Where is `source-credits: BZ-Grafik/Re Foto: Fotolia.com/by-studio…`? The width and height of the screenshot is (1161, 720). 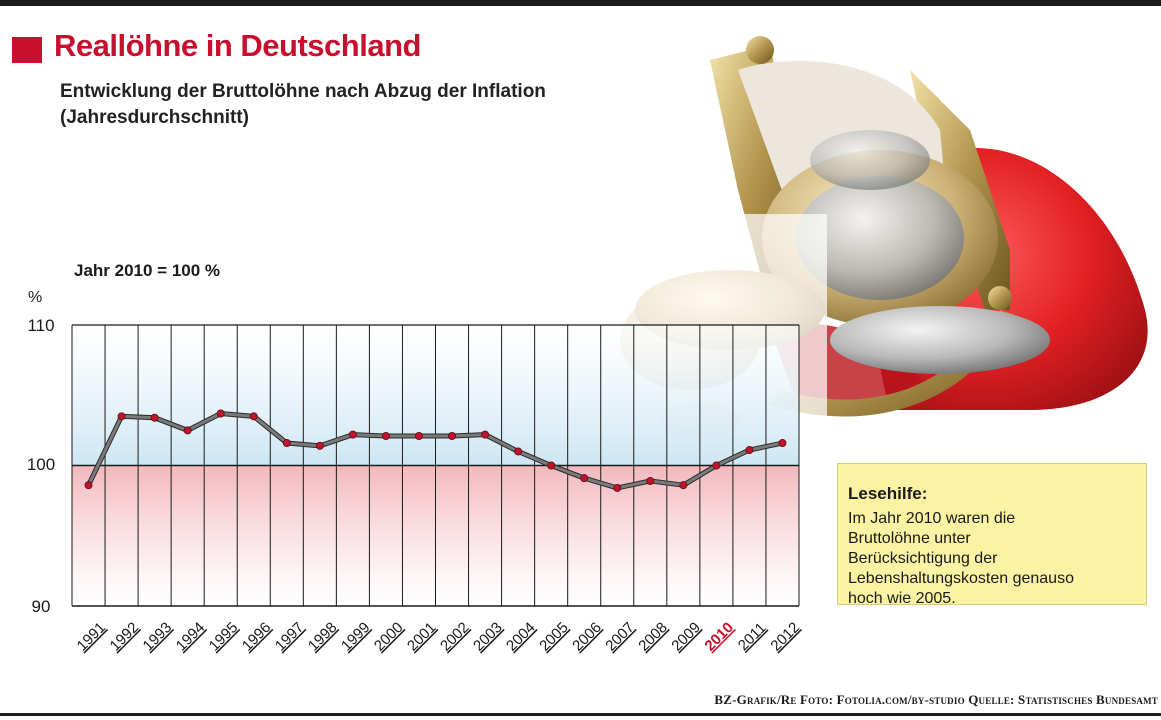 source-credits: BZ-Grafik/Re Foto: Fotolia.com/by-studio… is located at coordinates (936, 699).